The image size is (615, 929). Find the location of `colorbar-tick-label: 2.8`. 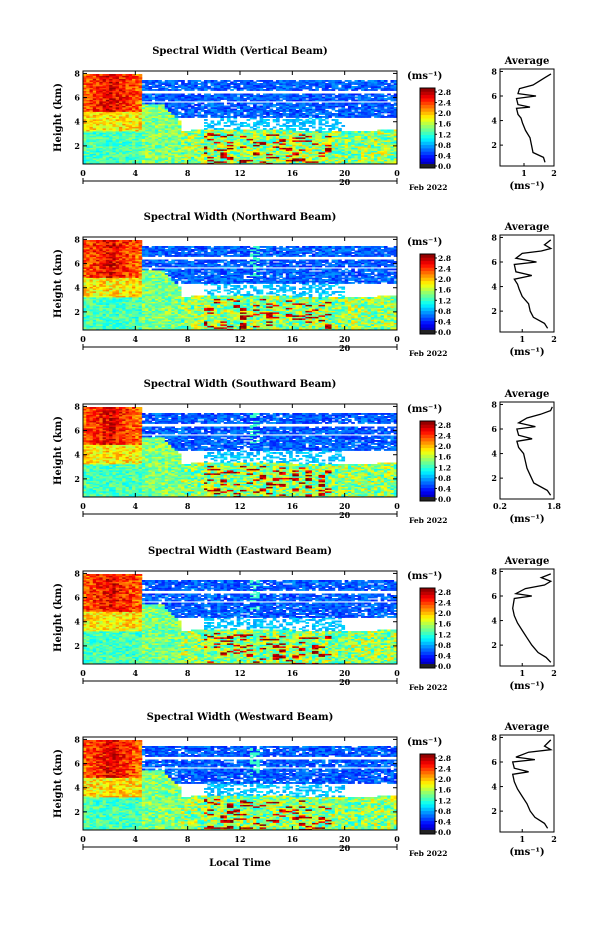

colorbar-tick-label: 2.8 is located at coordinates (444, 92).